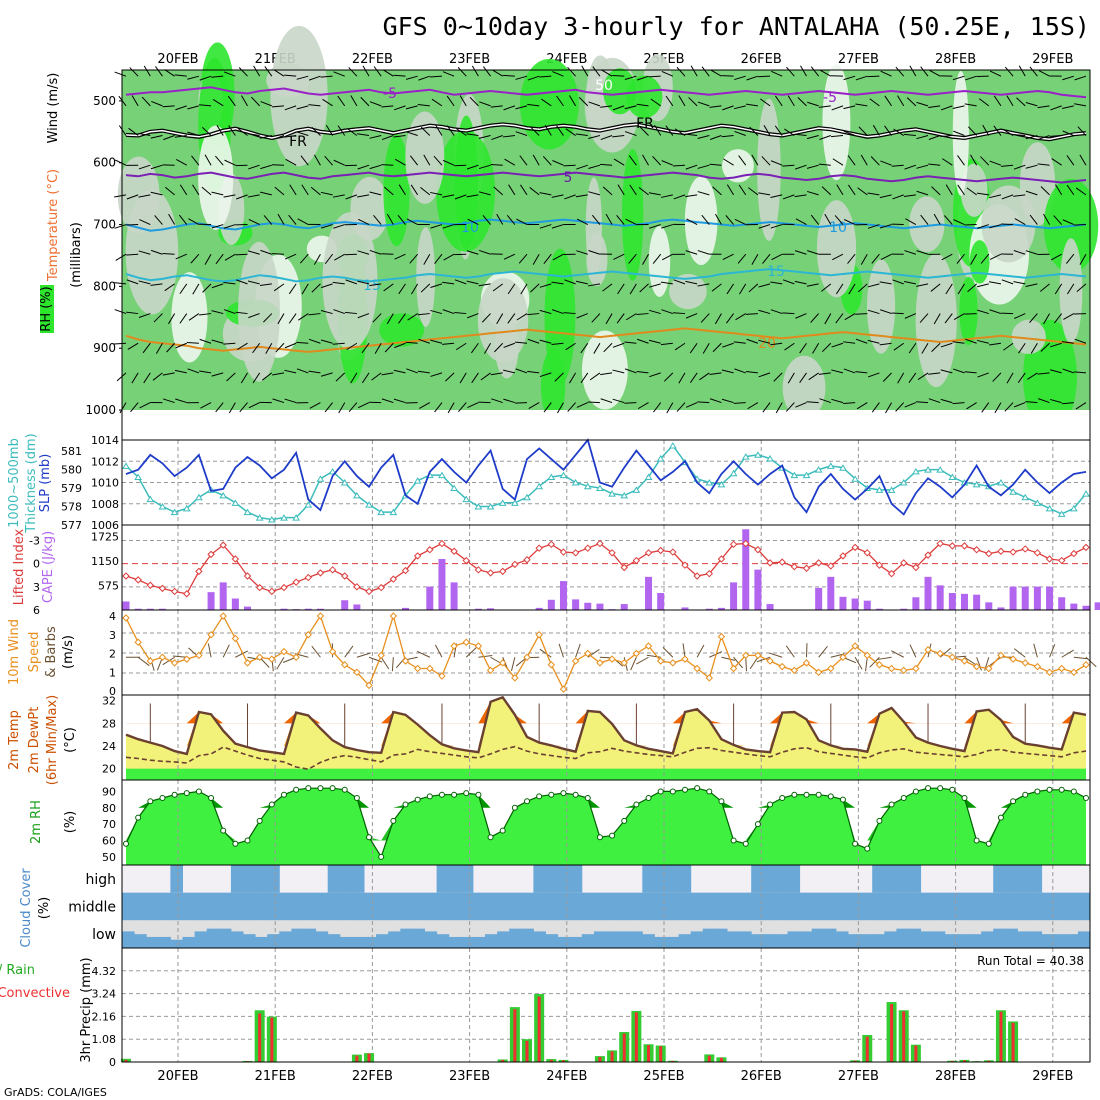 Image resolution: width=1100 pixels, height=1100 pixels. I want to click on temperature-contour, so click(606, 275).